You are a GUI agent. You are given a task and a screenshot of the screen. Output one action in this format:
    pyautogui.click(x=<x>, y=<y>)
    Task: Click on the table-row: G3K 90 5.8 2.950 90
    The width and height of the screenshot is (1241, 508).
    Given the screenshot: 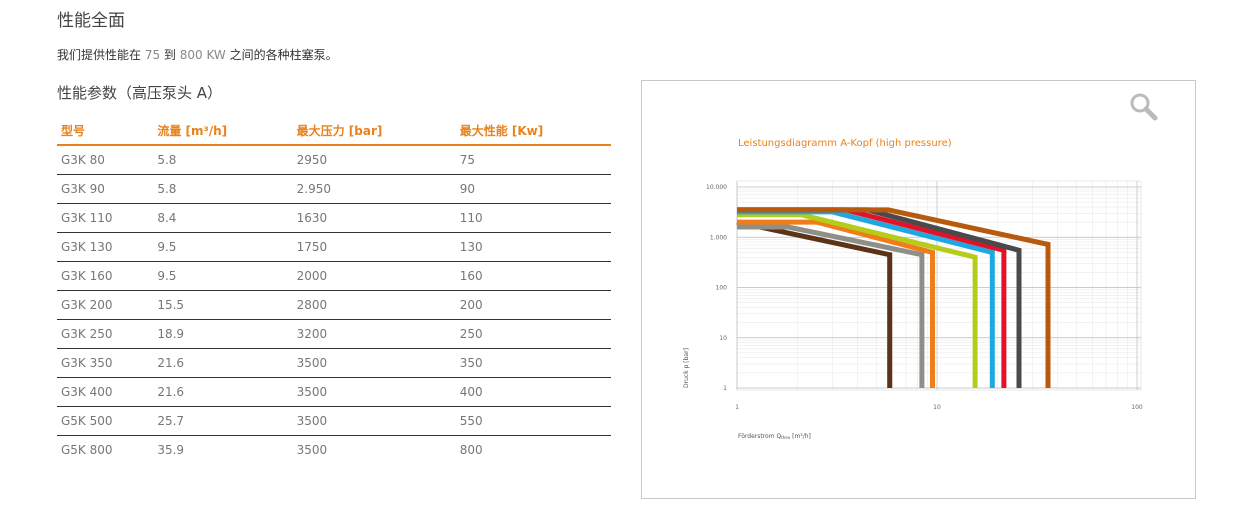 What is the action you would take?
    pyautogui.click(x=334, y=189)
    